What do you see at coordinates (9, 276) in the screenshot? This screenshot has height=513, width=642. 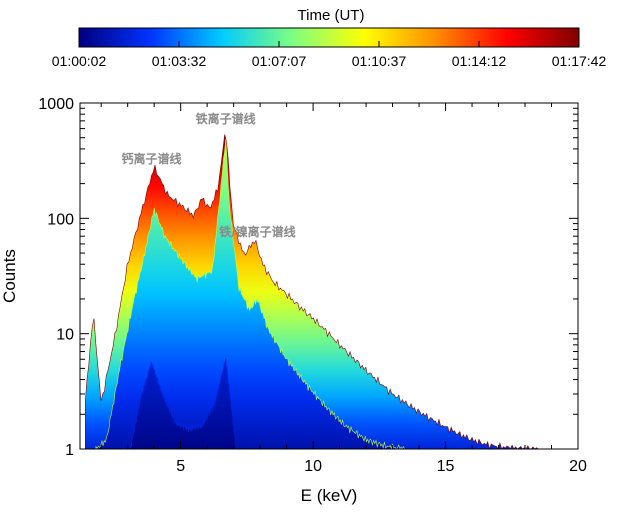 I see `y-axis-label: Counts` at bounding box center [9, 276].